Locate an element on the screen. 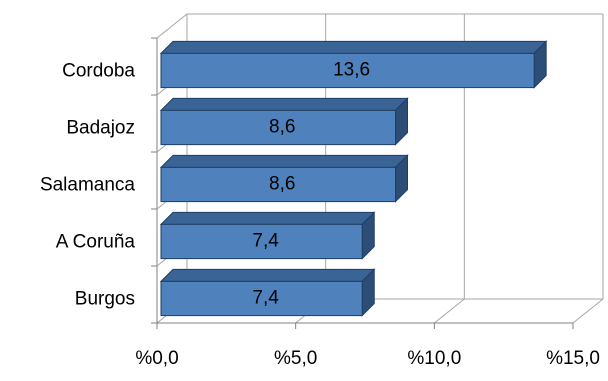  category-label-3: A Coruña is located at coordinates (96, 242).